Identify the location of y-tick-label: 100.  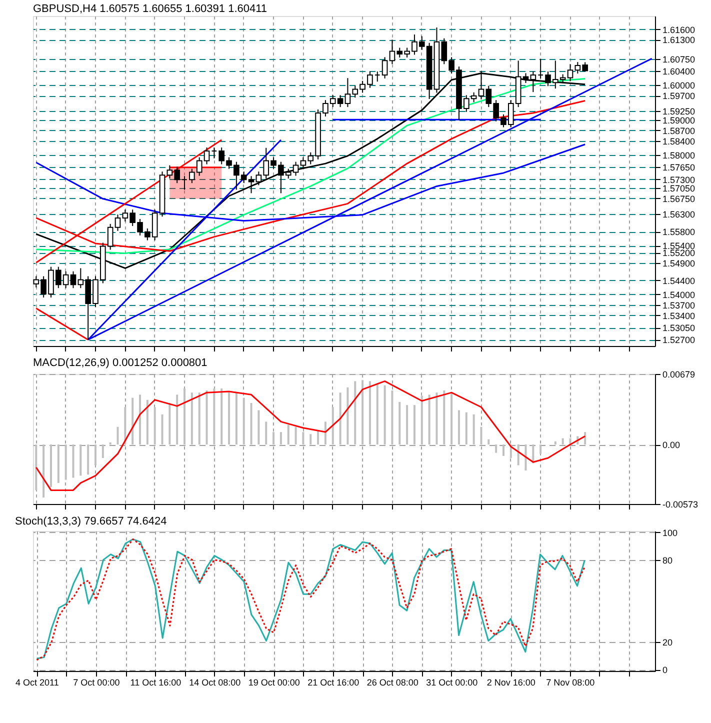
(670, 533).